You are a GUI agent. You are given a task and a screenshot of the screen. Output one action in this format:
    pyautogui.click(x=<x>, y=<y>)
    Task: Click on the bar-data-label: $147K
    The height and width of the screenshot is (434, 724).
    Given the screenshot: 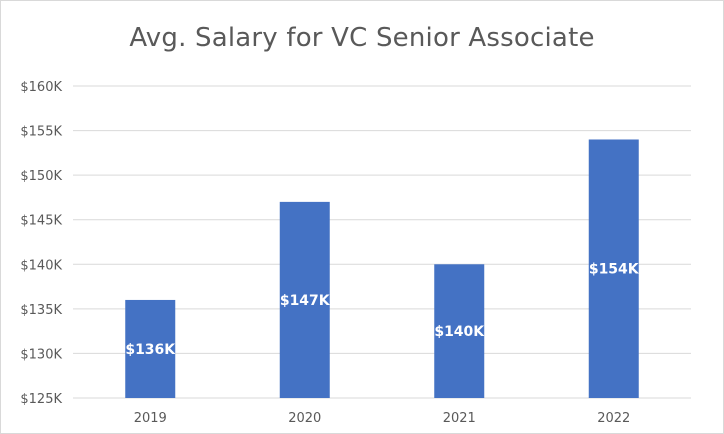 What is the action you would take?
    pyautogui.click(x=305, y=301)
    